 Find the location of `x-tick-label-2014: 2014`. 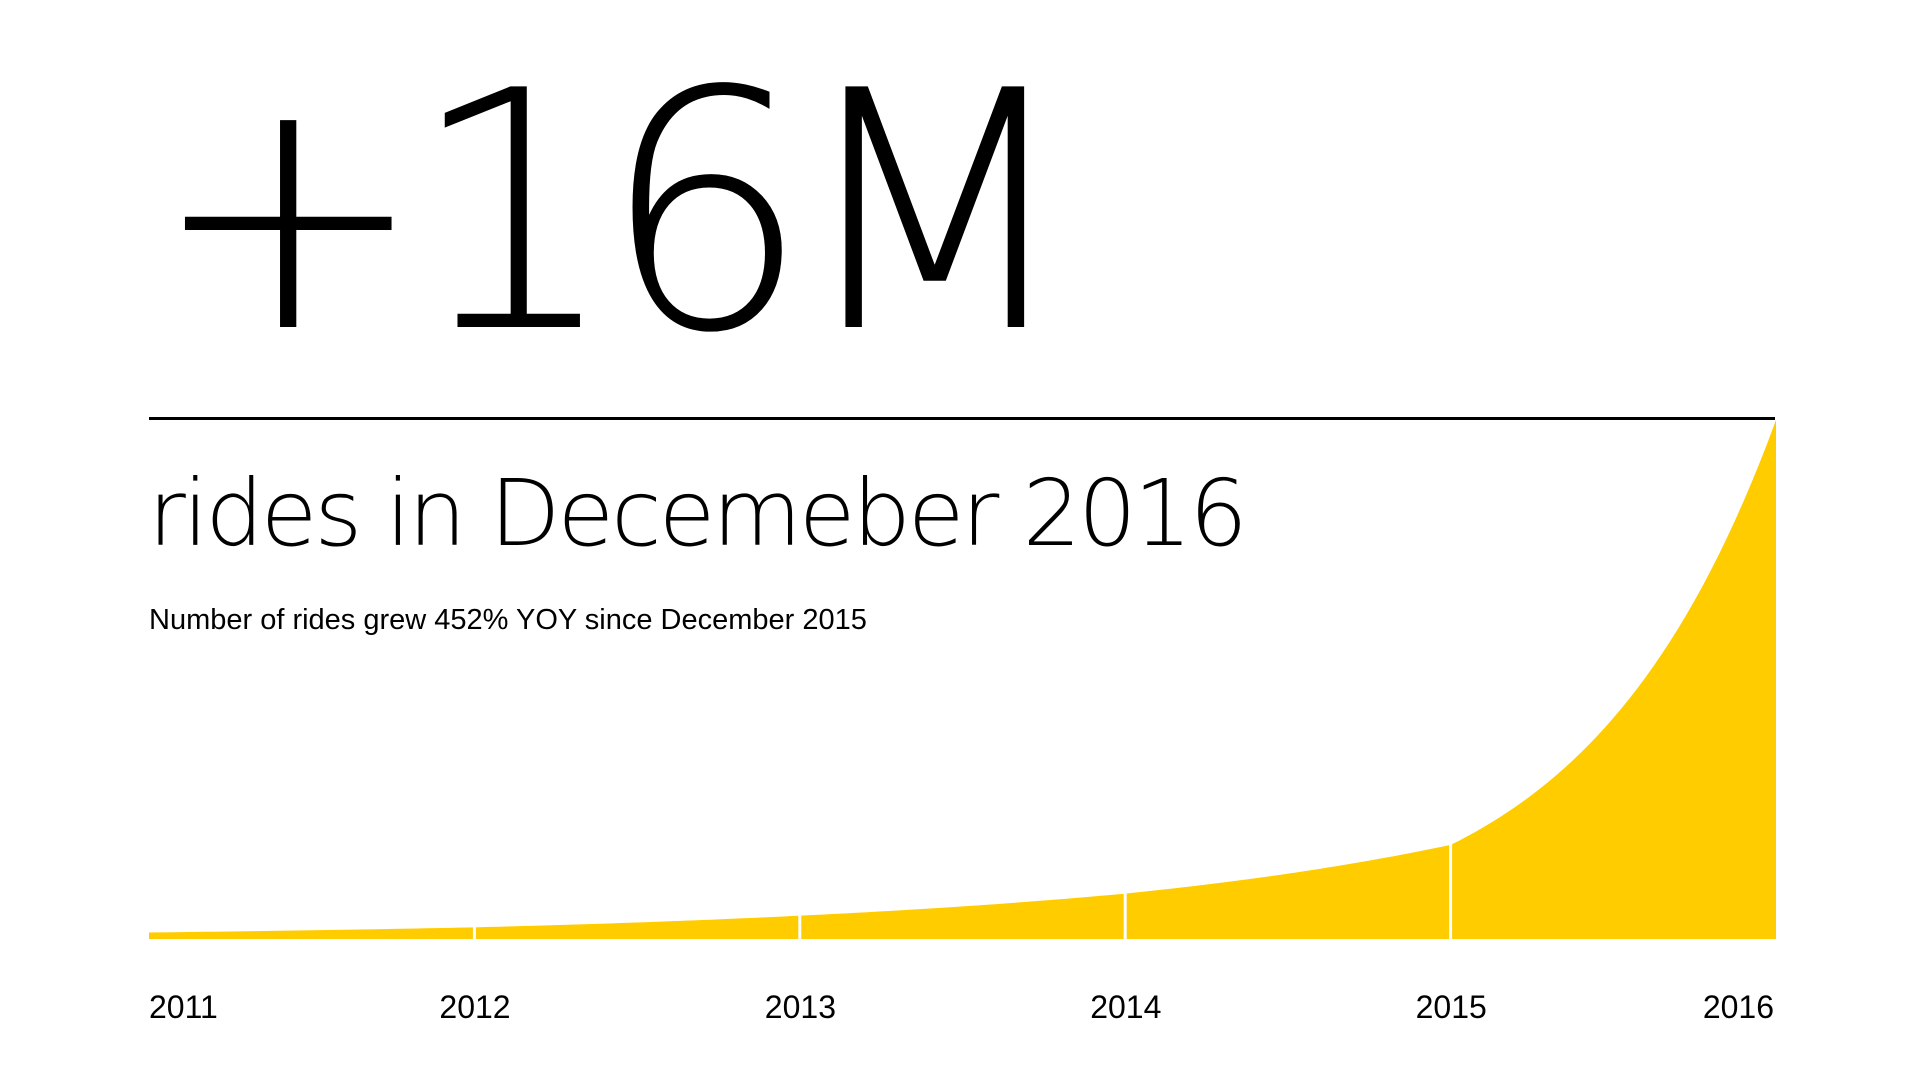

x-tick-label-2014: 2014 is located at coordinates (1125, 1007).